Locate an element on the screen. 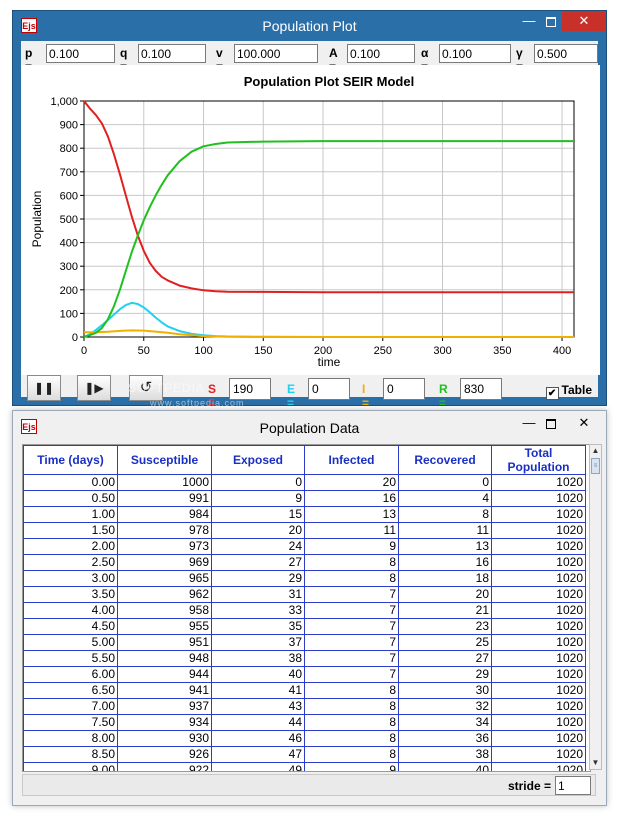 The image size is (626, 824). table-cell: 6.00 is located at coordinates (70, 674).